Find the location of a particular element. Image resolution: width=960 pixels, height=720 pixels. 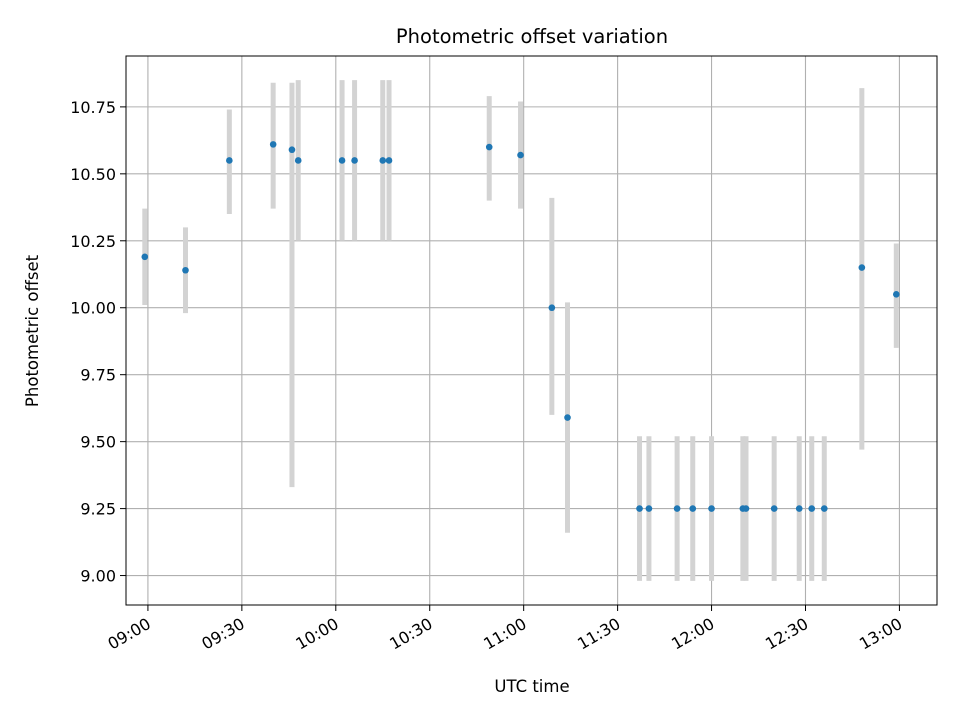

y-tick-label: 10.50 is located at coordinates (93, 174).